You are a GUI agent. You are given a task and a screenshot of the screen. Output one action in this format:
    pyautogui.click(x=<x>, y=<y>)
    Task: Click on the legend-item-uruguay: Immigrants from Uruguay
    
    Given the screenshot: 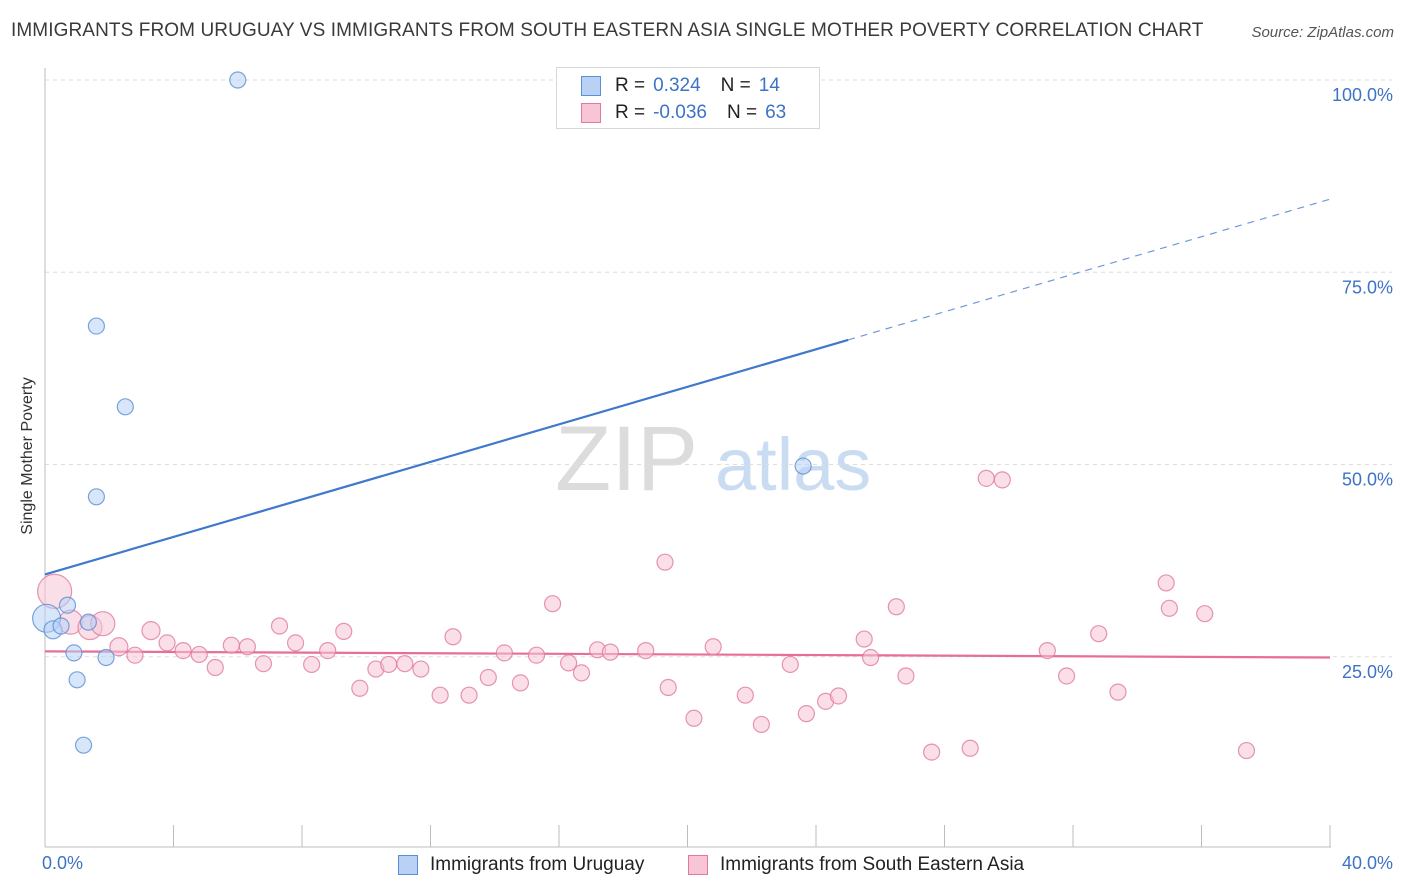 What is the action you would take?
    pyautogui.click(x=521, y=865)
    